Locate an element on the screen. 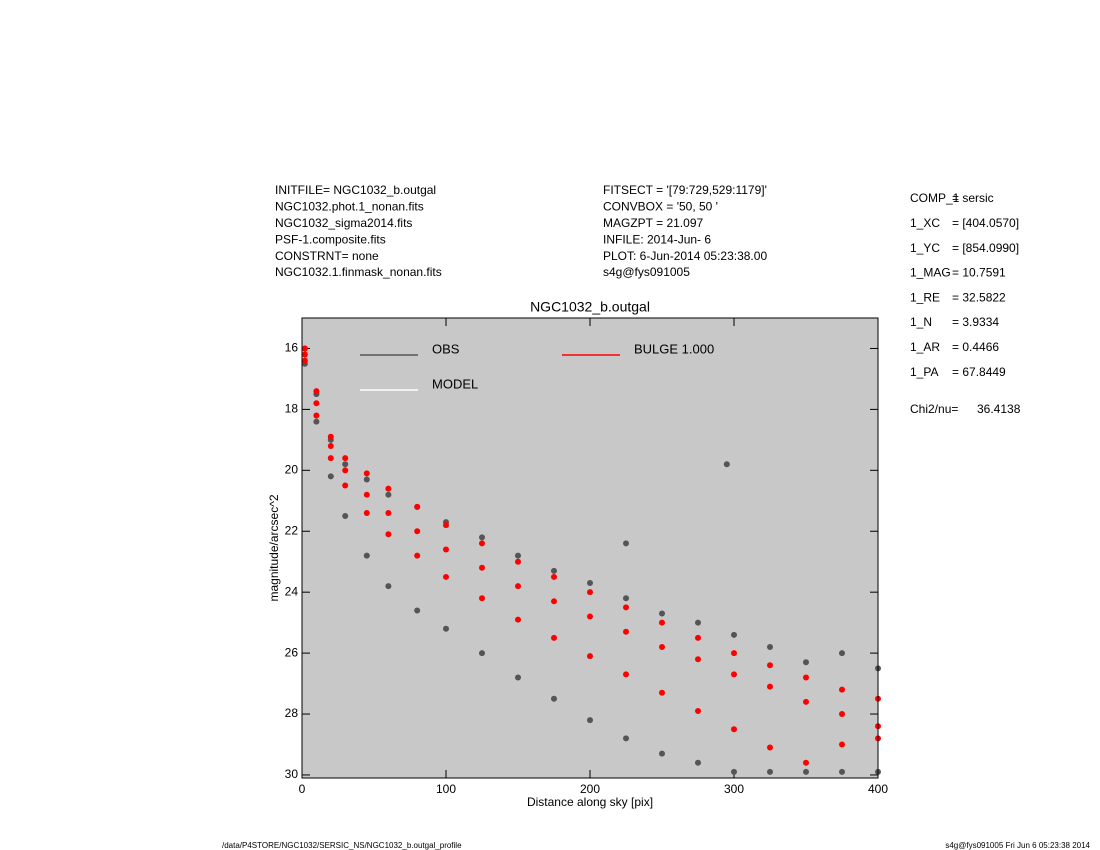 The image size is (1100, 850). header-line: PSF-1.composite.fits is located at coordinates (330, 239).